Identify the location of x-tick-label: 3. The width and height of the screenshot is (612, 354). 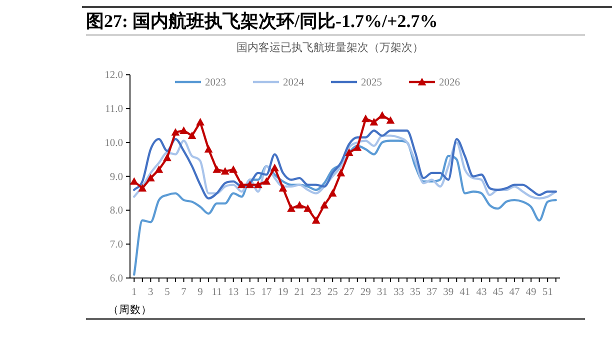
(151, 292).